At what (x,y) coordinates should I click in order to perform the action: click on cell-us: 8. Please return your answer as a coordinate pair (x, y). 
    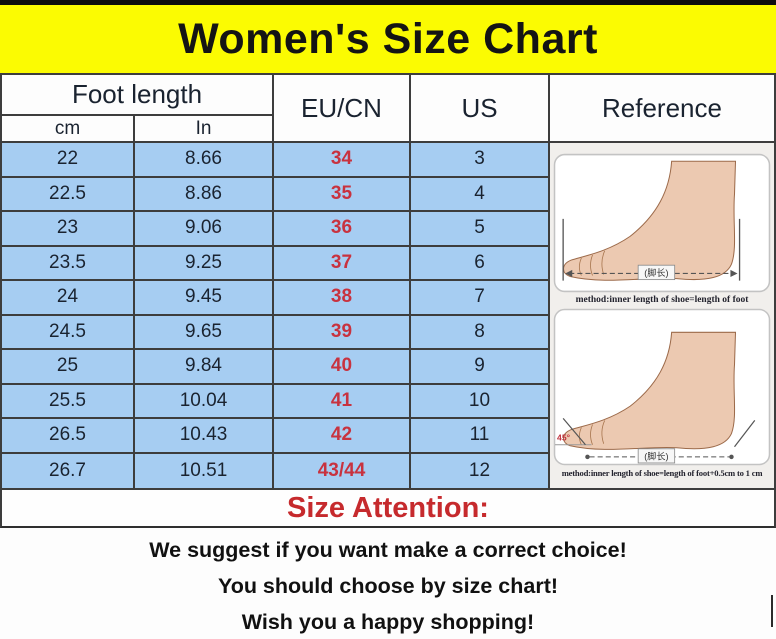
    Looking at the image, I should click on (480, 332).